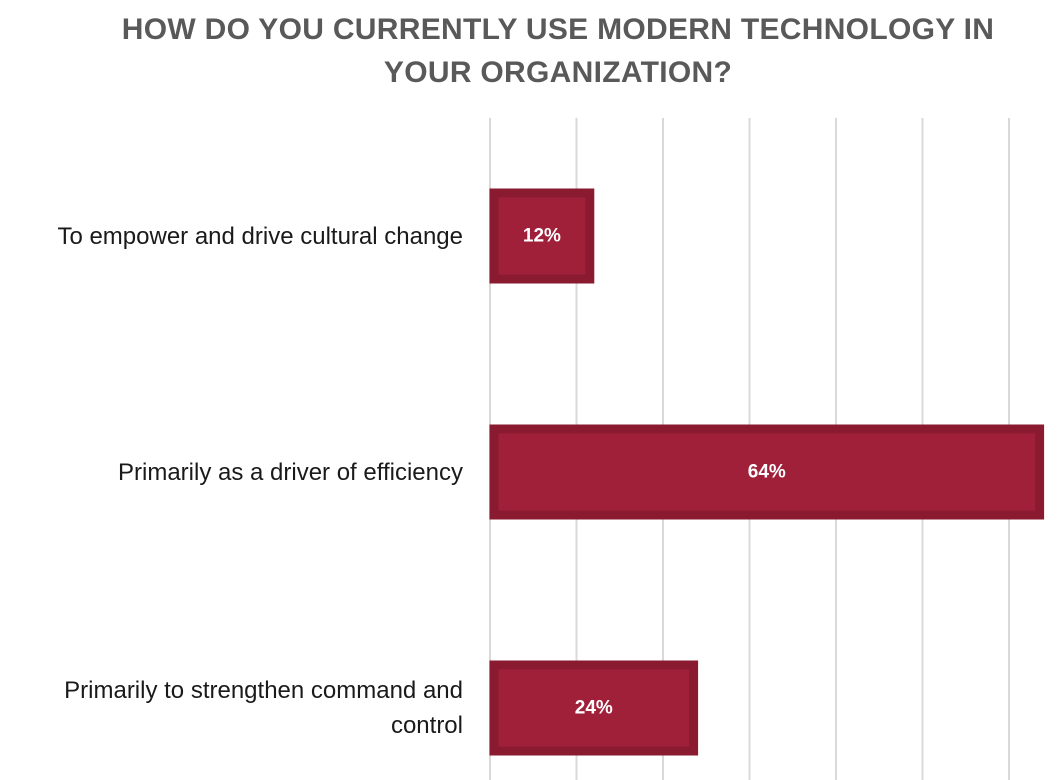 This screenshot has height=780, width=1064. Describe the element at coordinates (263, 690) in the screenshot. I see `category-label-line: Primarily to strengthen command and` at that location.